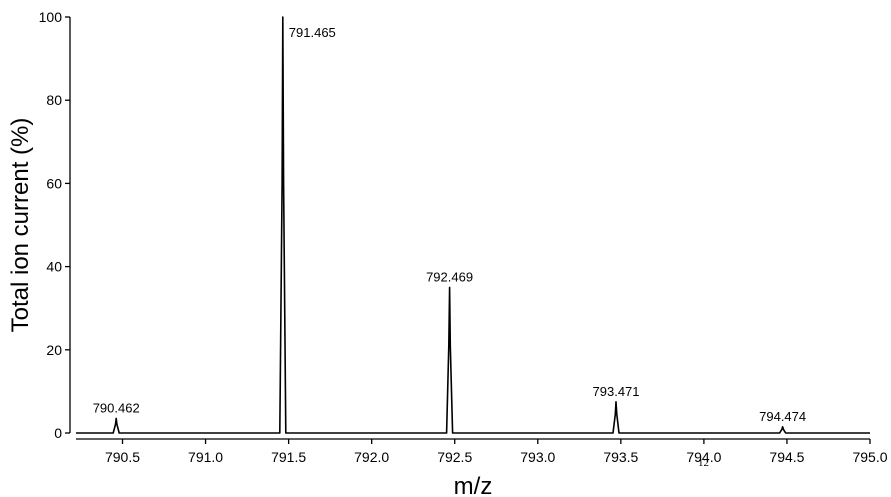  What do you see at coordinates (620, 457) in the screenshot?
I see `x-tick-label: 793.5` at bounding box center [620, 457].